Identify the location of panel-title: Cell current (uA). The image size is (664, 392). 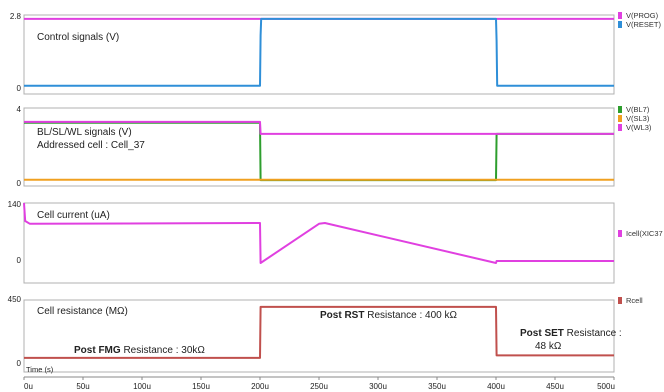
(73, 215).